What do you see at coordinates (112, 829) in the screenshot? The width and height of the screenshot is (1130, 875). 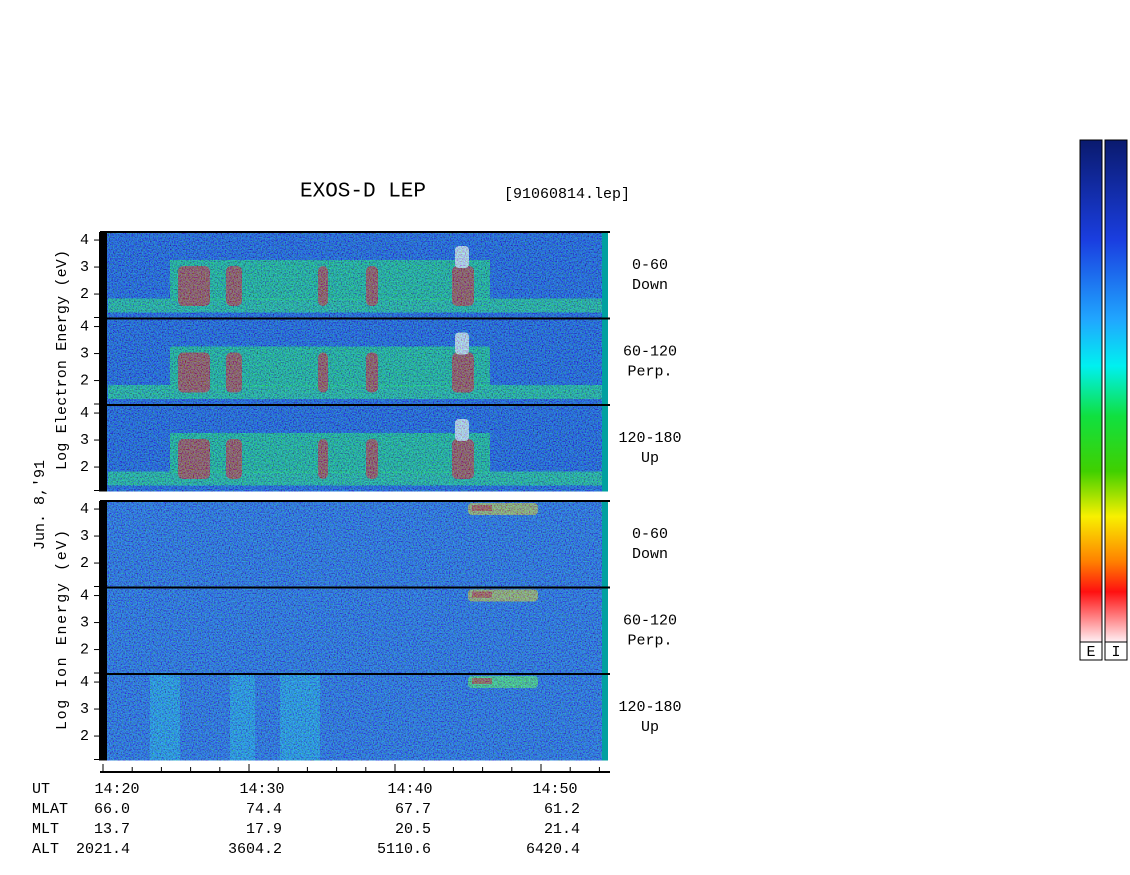 I see `orbit-value: 13.7` at bounding box center [112, 829].